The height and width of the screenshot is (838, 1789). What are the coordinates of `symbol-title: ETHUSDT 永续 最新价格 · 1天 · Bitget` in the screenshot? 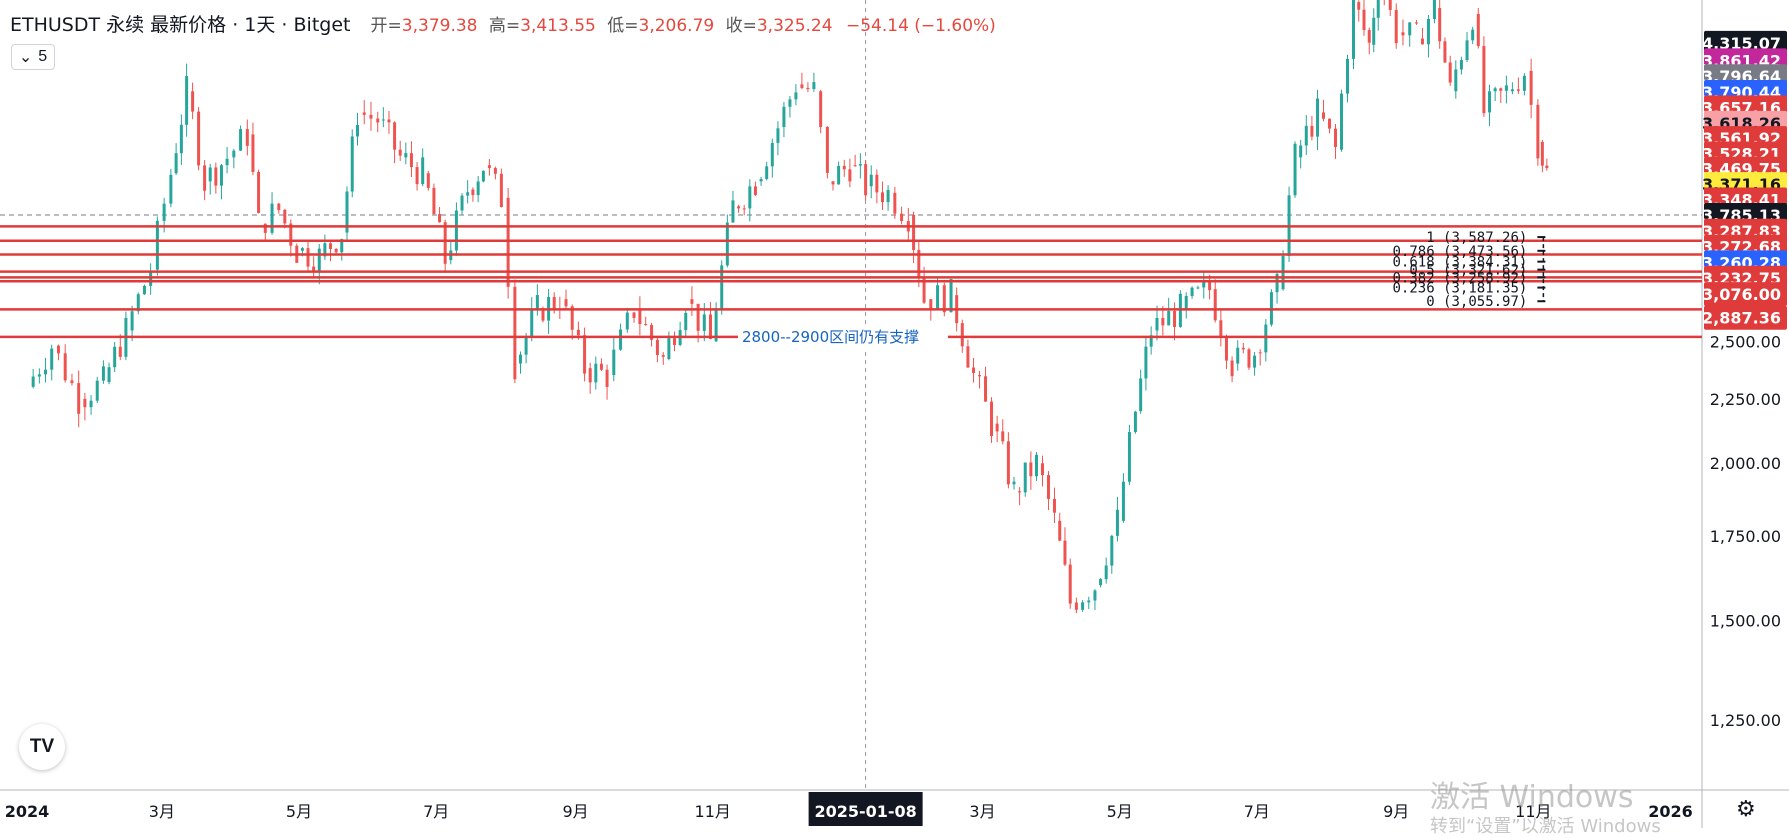 It's located at (180, 25).